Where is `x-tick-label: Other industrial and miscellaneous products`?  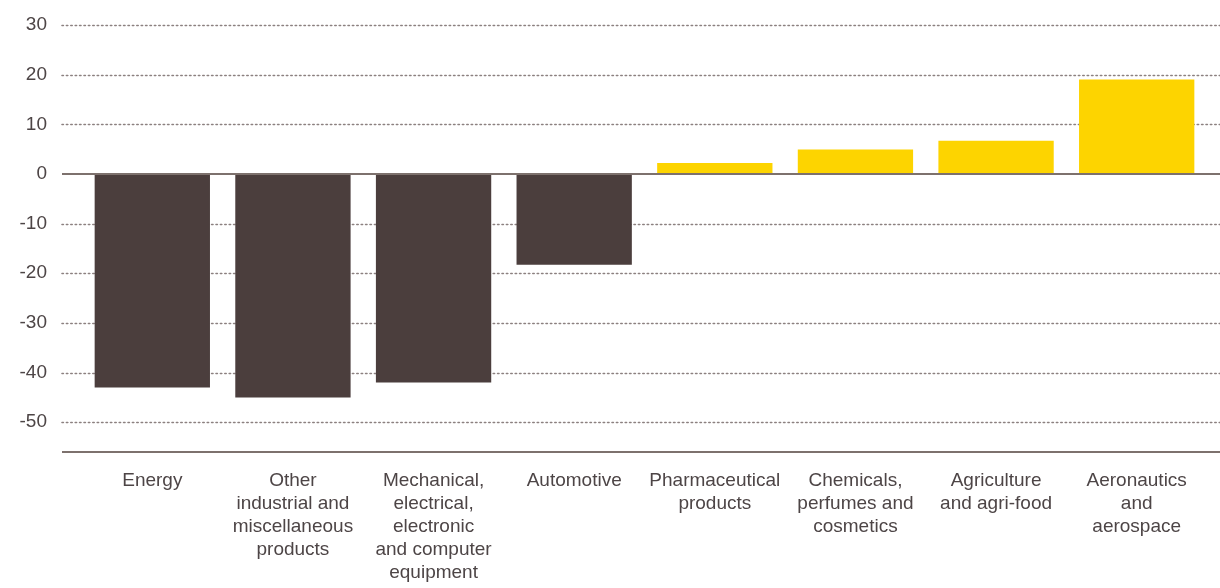 x-tick-label: Other industrial and miscellaneous products is located at coordinates (293, 513).